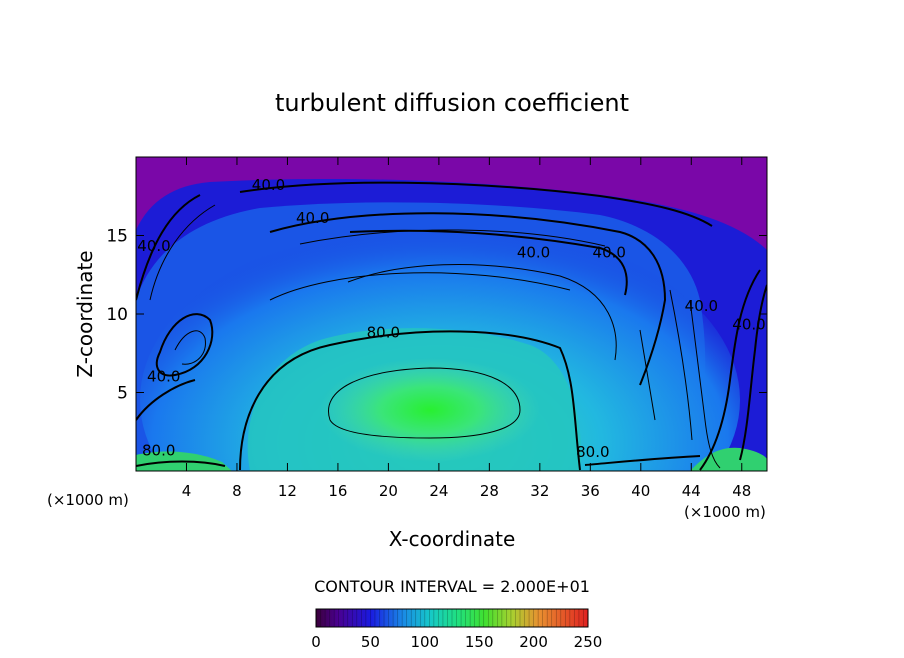 This screenshot has height=658, width=904. What do you see at coordinates (640, 491) in the screenshot?
I see `x-tick-label: 40` at bounding box center [640, 491].